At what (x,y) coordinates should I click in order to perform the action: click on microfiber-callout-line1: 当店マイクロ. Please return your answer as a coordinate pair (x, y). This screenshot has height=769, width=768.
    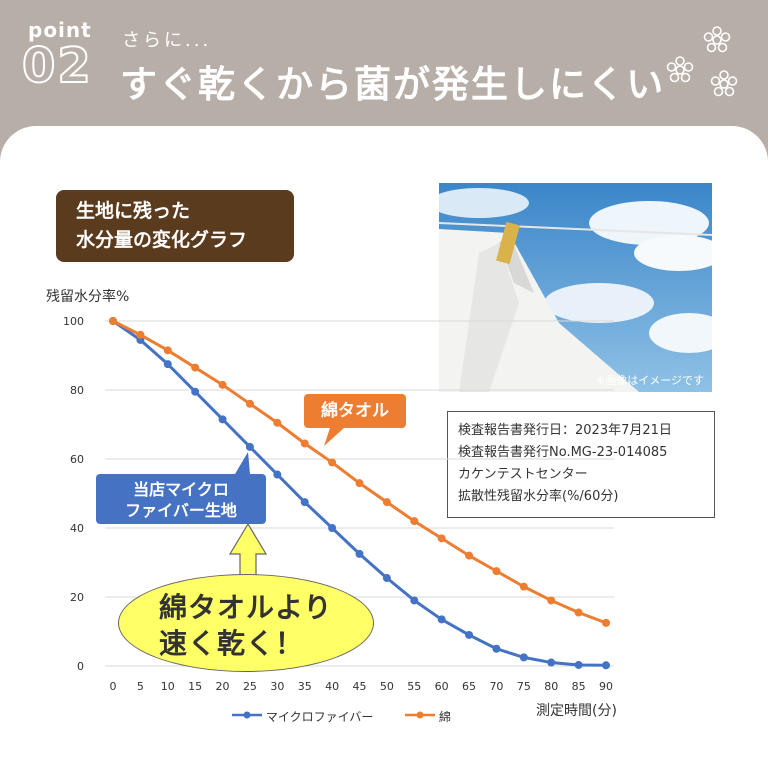
    Looking at the image, I should click on (181, 489).